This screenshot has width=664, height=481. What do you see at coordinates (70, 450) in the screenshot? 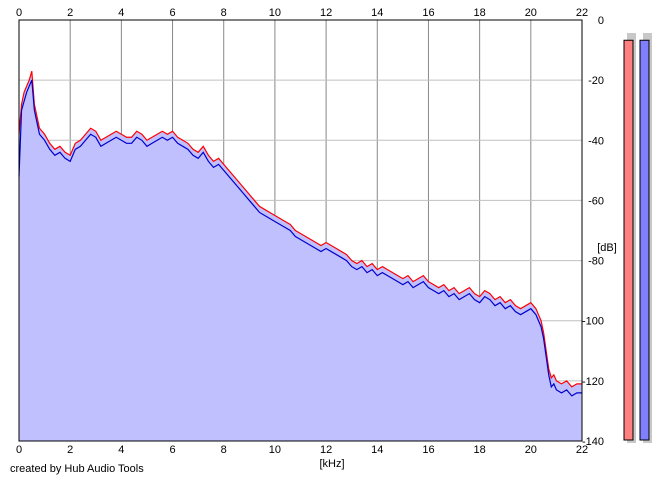
I see `x-tick-label-bottom: 2` at bounding box center [70, 450].